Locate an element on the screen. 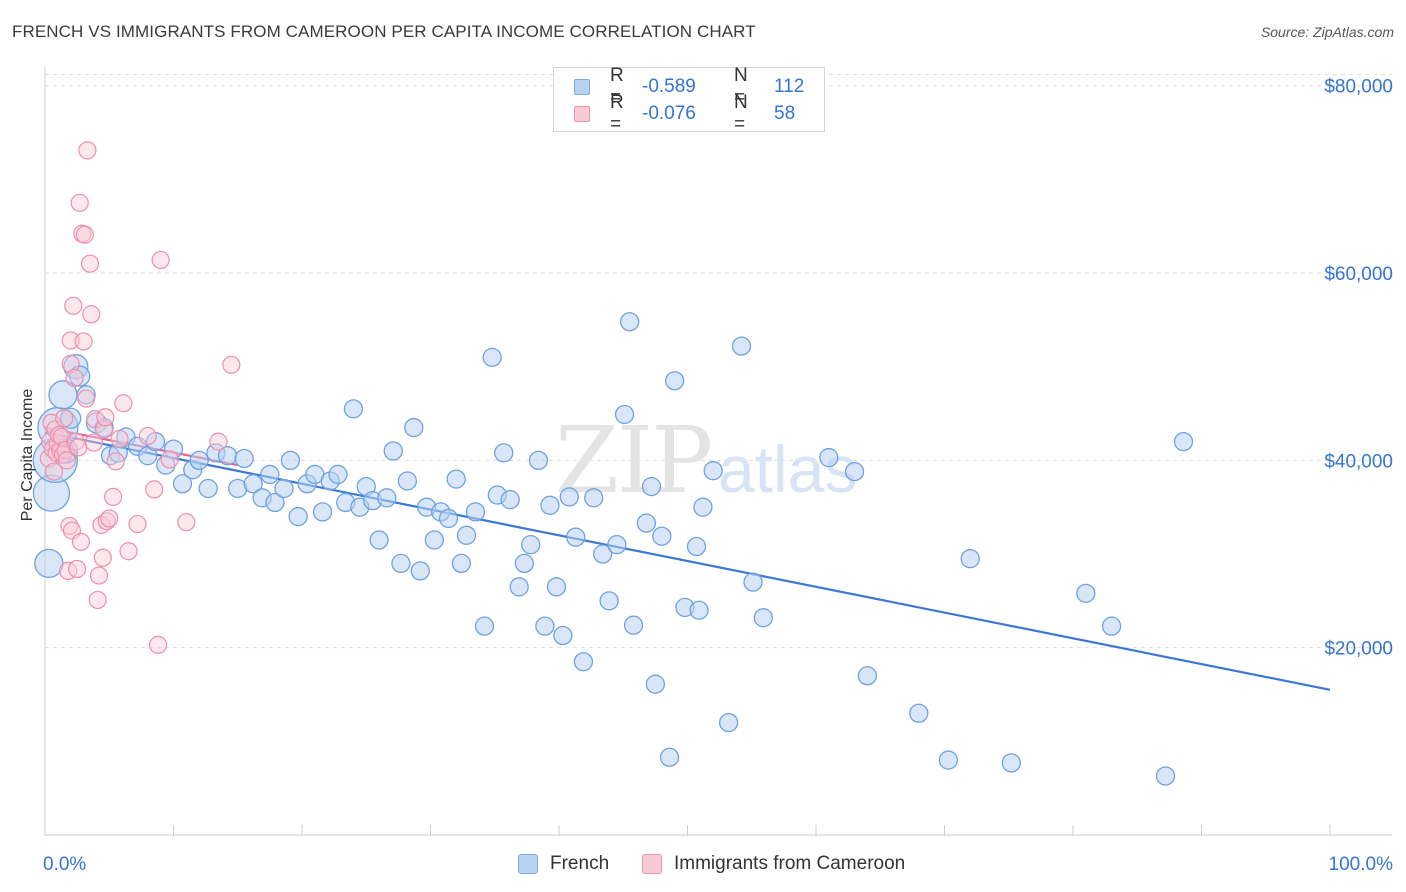 The height and width of the screenshot is (892, 1406). watermark-atlas: atlas is located at coordinates (787, 469).